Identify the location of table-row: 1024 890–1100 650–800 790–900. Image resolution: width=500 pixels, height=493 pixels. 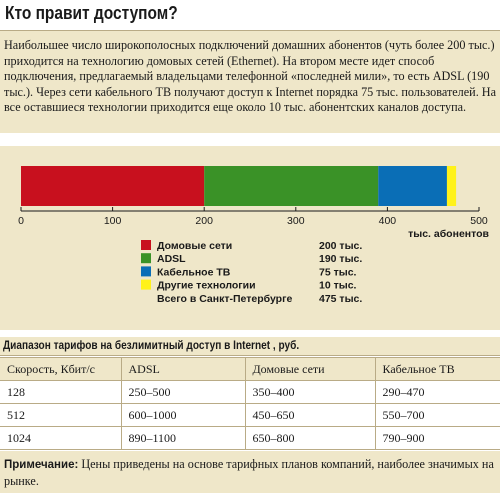
(250, 438).